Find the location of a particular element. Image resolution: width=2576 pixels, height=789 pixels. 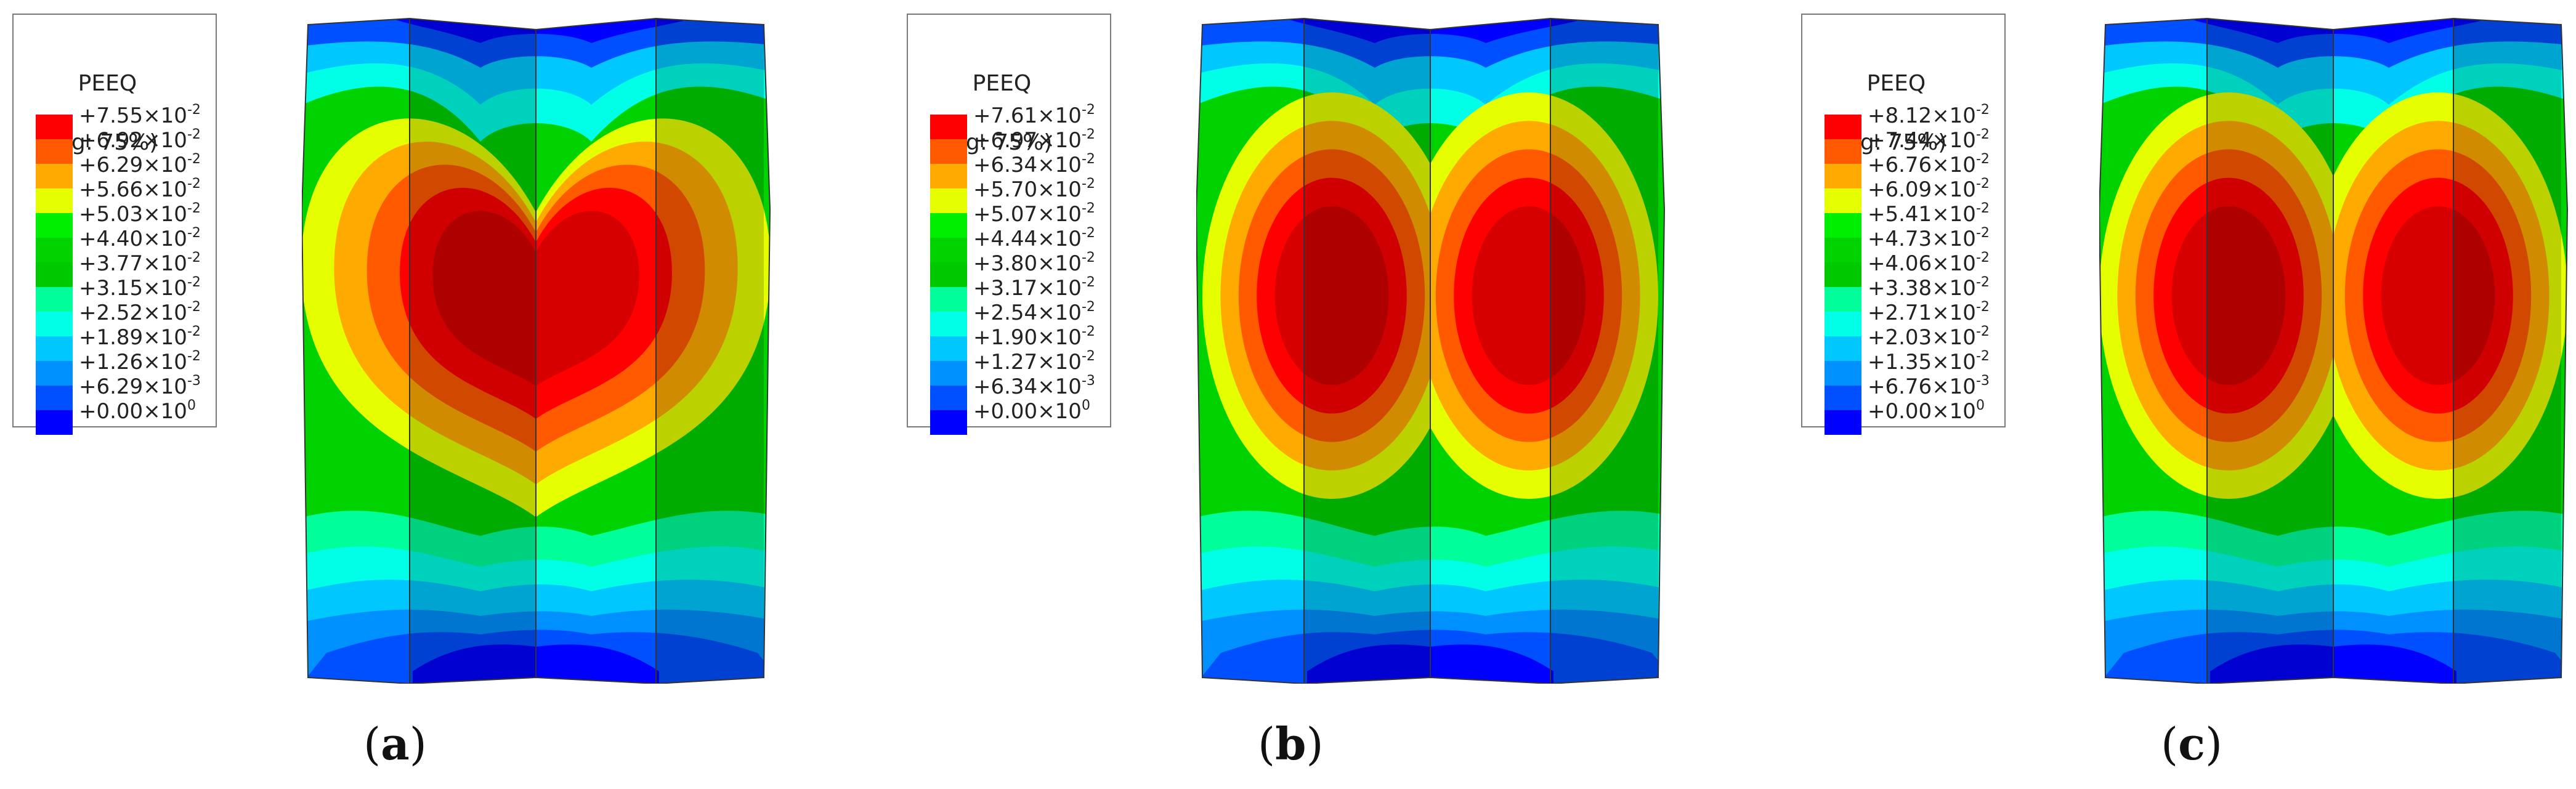

legend-value: +5.03×10-2 is located at coordinates (140, 214).